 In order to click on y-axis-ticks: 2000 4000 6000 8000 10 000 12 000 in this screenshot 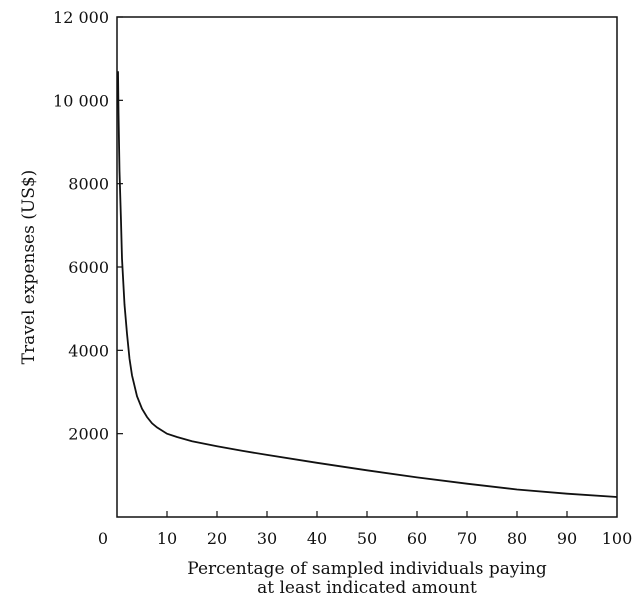, I will do `click(88, 226)`.